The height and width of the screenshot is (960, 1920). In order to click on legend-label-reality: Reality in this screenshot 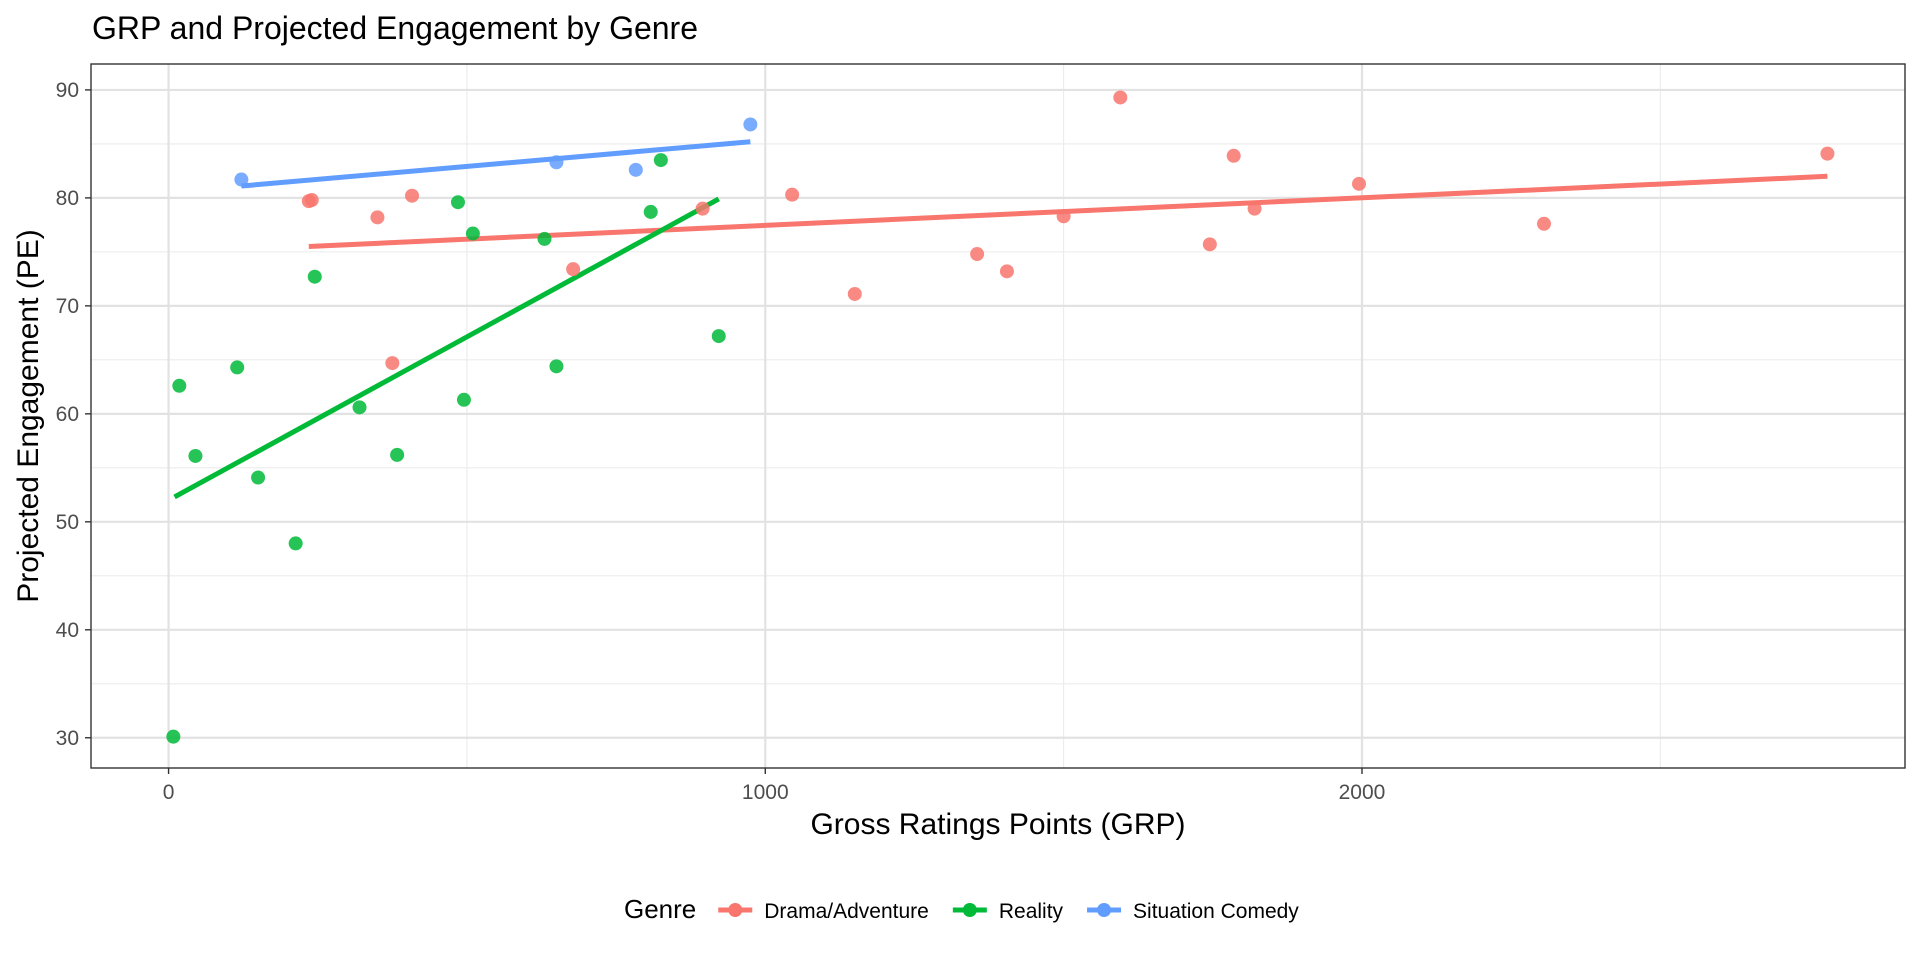, I will do `click(1031, 911)`.